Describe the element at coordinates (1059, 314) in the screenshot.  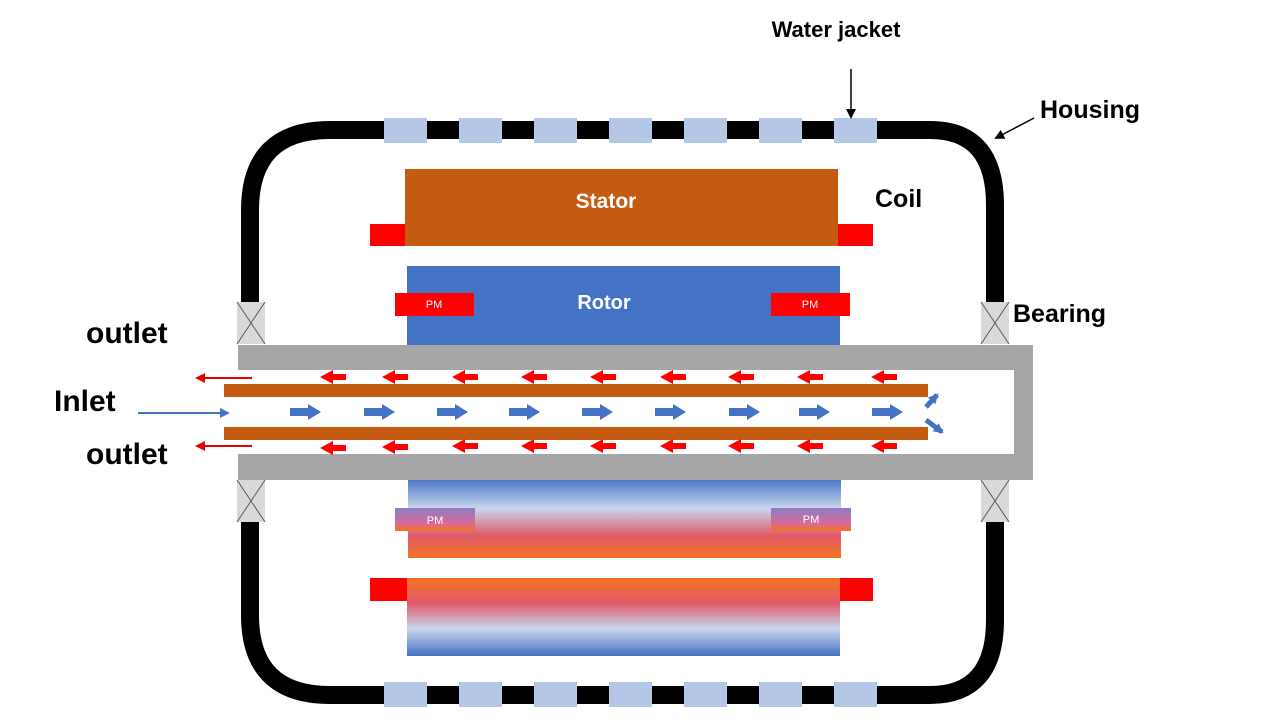
I see `bearing-label: Bearing` at that location.